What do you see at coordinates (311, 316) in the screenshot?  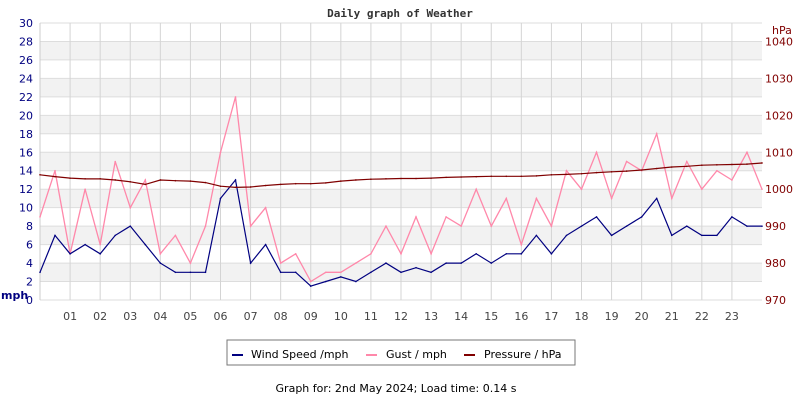 I see `x-tick-label: 09` at bounding box center [311, 316].